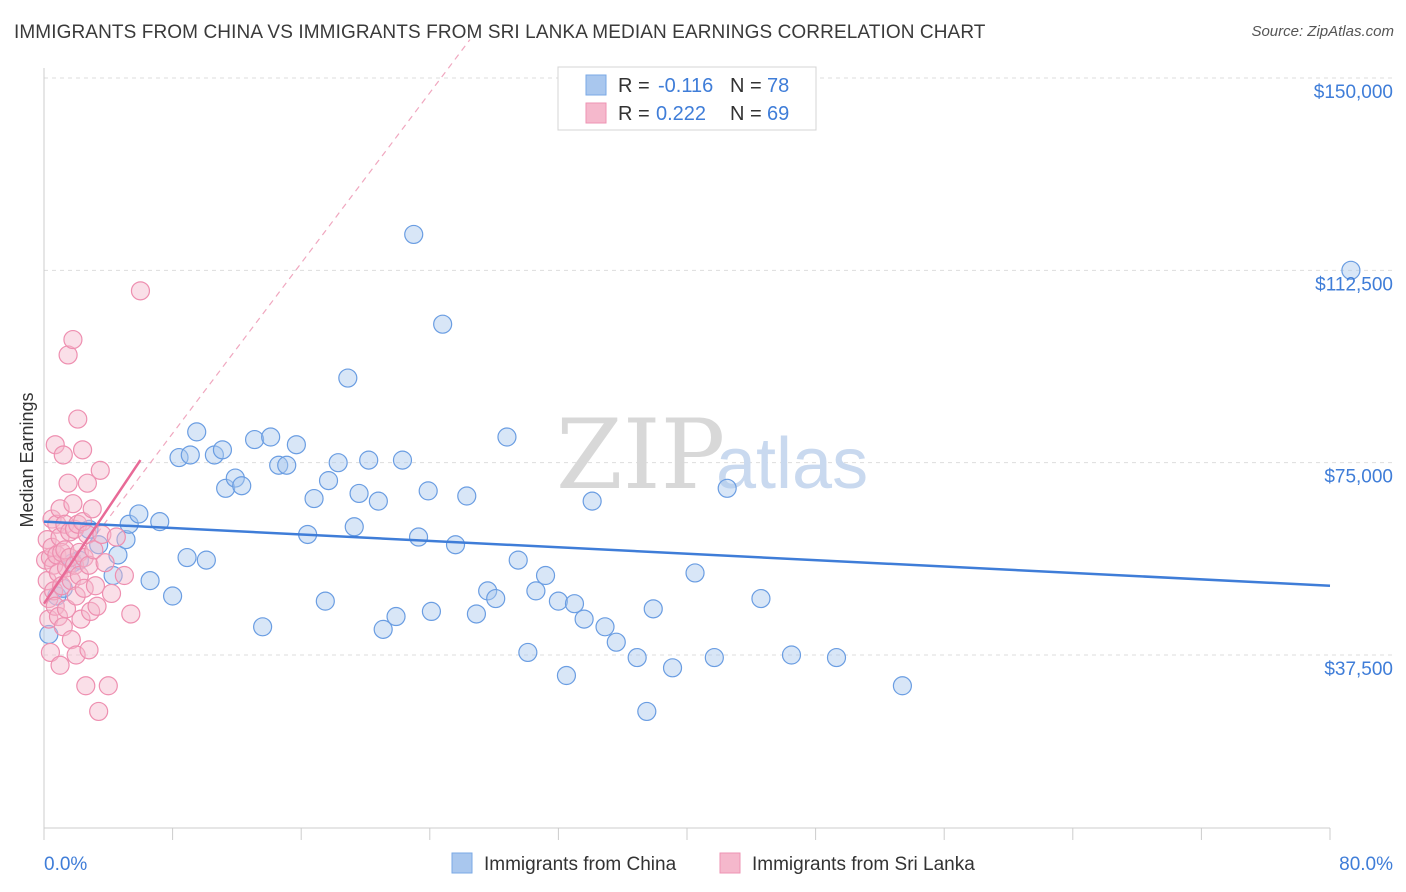 The width and height of the screenshot is (1406, 892). Describe the element at coordinates (685, 86) in the screenshot. I see `legend-r-value-china: -0.116` at that location.